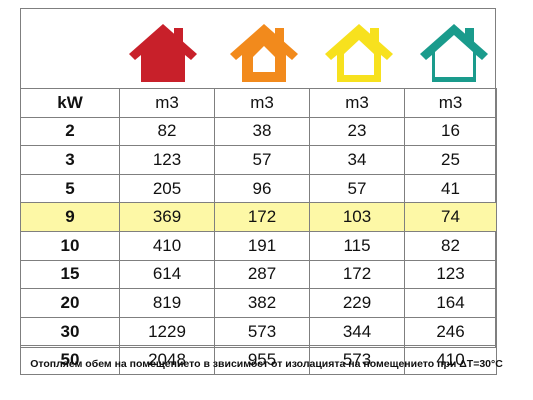  I want to click on volume-cell: 115, so click(357, 245).